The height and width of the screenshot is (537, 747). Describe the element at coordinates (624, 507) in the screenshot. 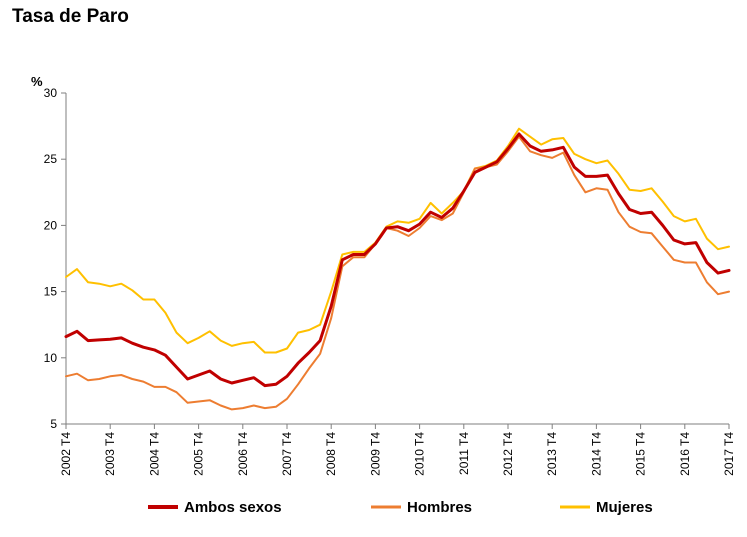

I see `legend-label-mujeres: Mujeres` at that location.